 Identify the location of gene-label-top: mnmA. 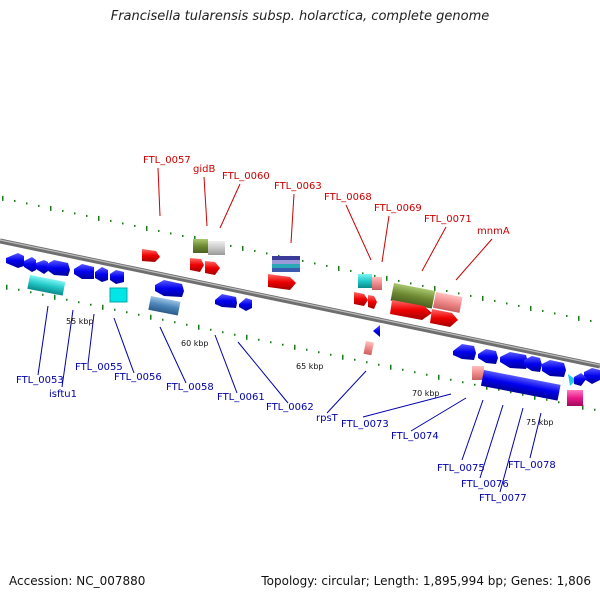
(493, 231).